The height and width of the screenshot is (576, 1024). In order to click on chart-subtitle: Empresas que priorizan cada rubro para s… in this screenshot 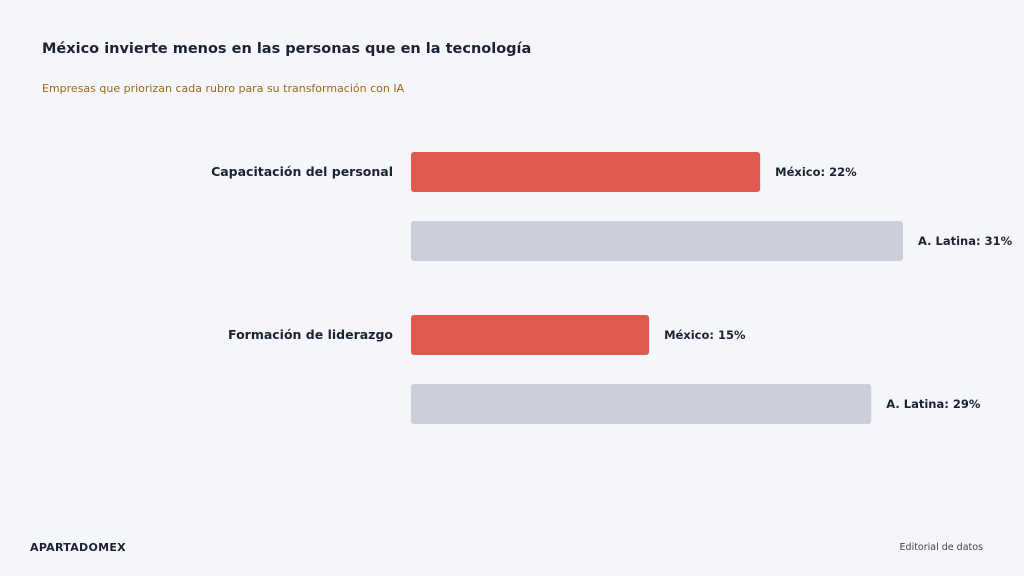, I will do `click(223, 88)`.